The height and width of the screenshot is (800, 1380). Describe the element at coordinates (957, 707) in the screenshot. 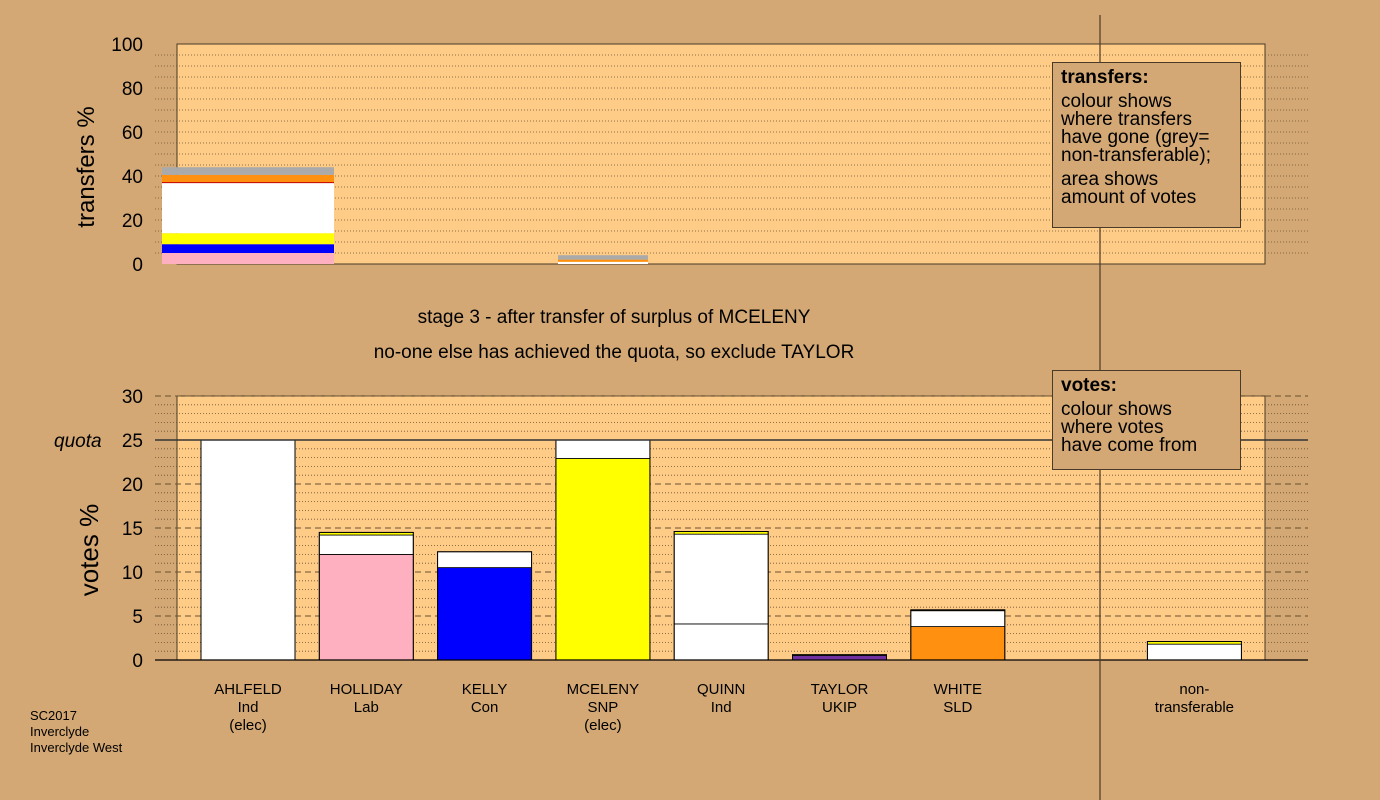

I see `candidate-label: SLD` at that location.